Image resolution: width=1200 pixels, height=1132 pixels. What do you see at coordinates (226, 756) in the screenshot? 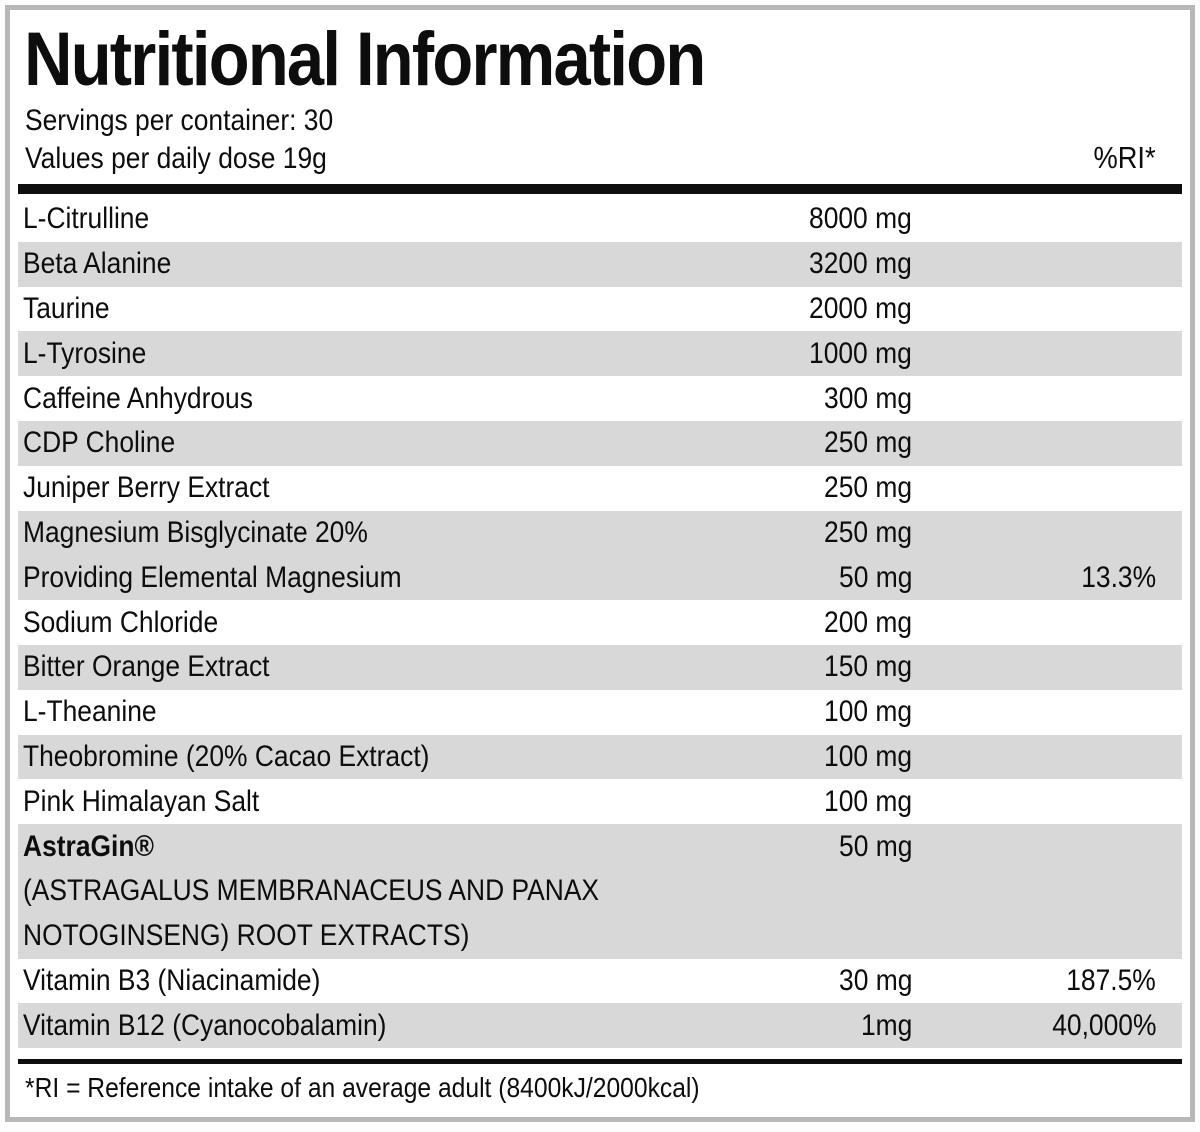
I see `ingredient-name: Theobromine (20% Cacao Extract)` at bounding box center [226, 756].